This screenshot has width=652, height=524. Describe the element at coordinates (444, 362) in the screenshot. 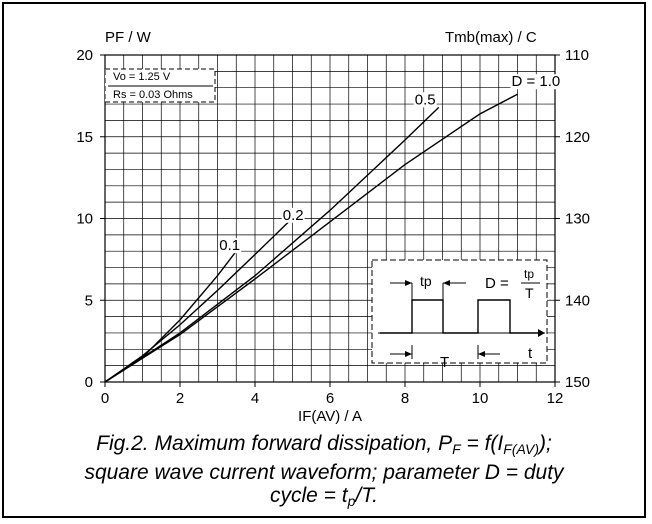

I see `period-label: T` at that location.